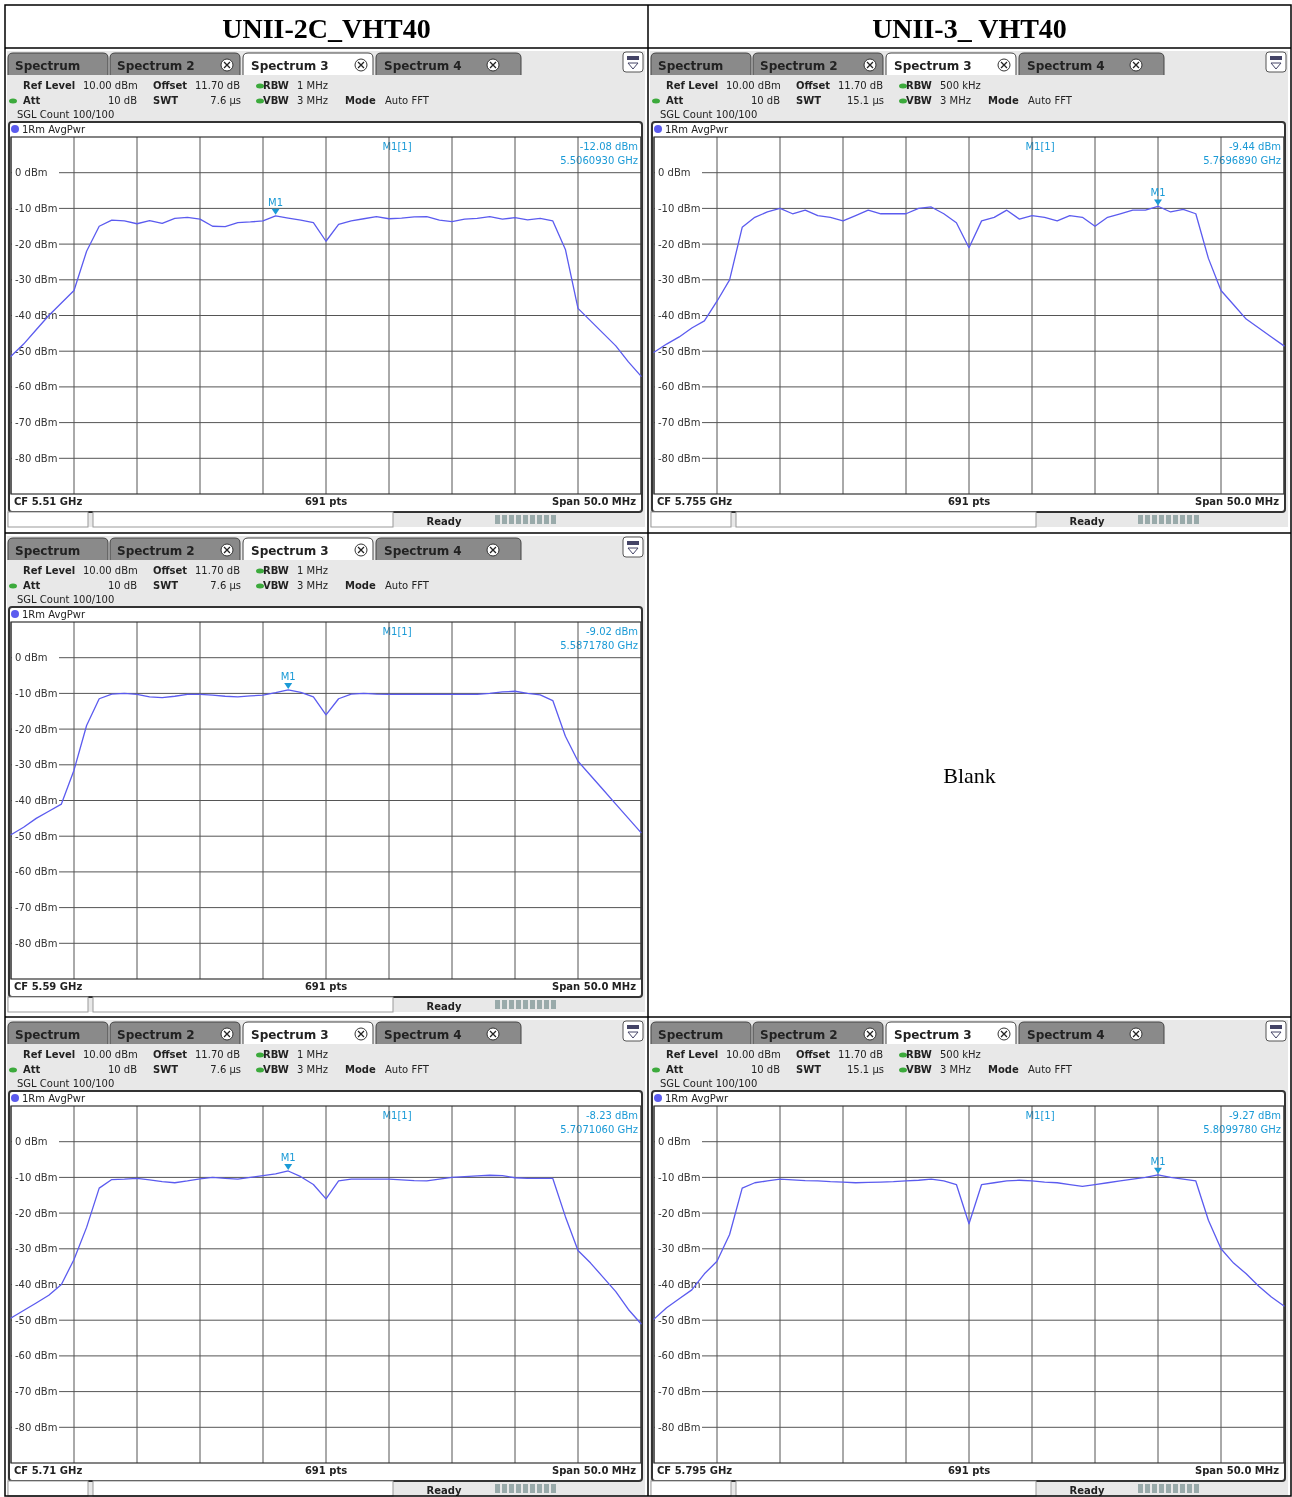 Image resolution: width=1292 pixels, height=1497 pixels. What do you see at coordinates (1242, 160) in the screenshot?
I see `annotation: 5.7696890 GHz` at bounding box center [1242, 160].